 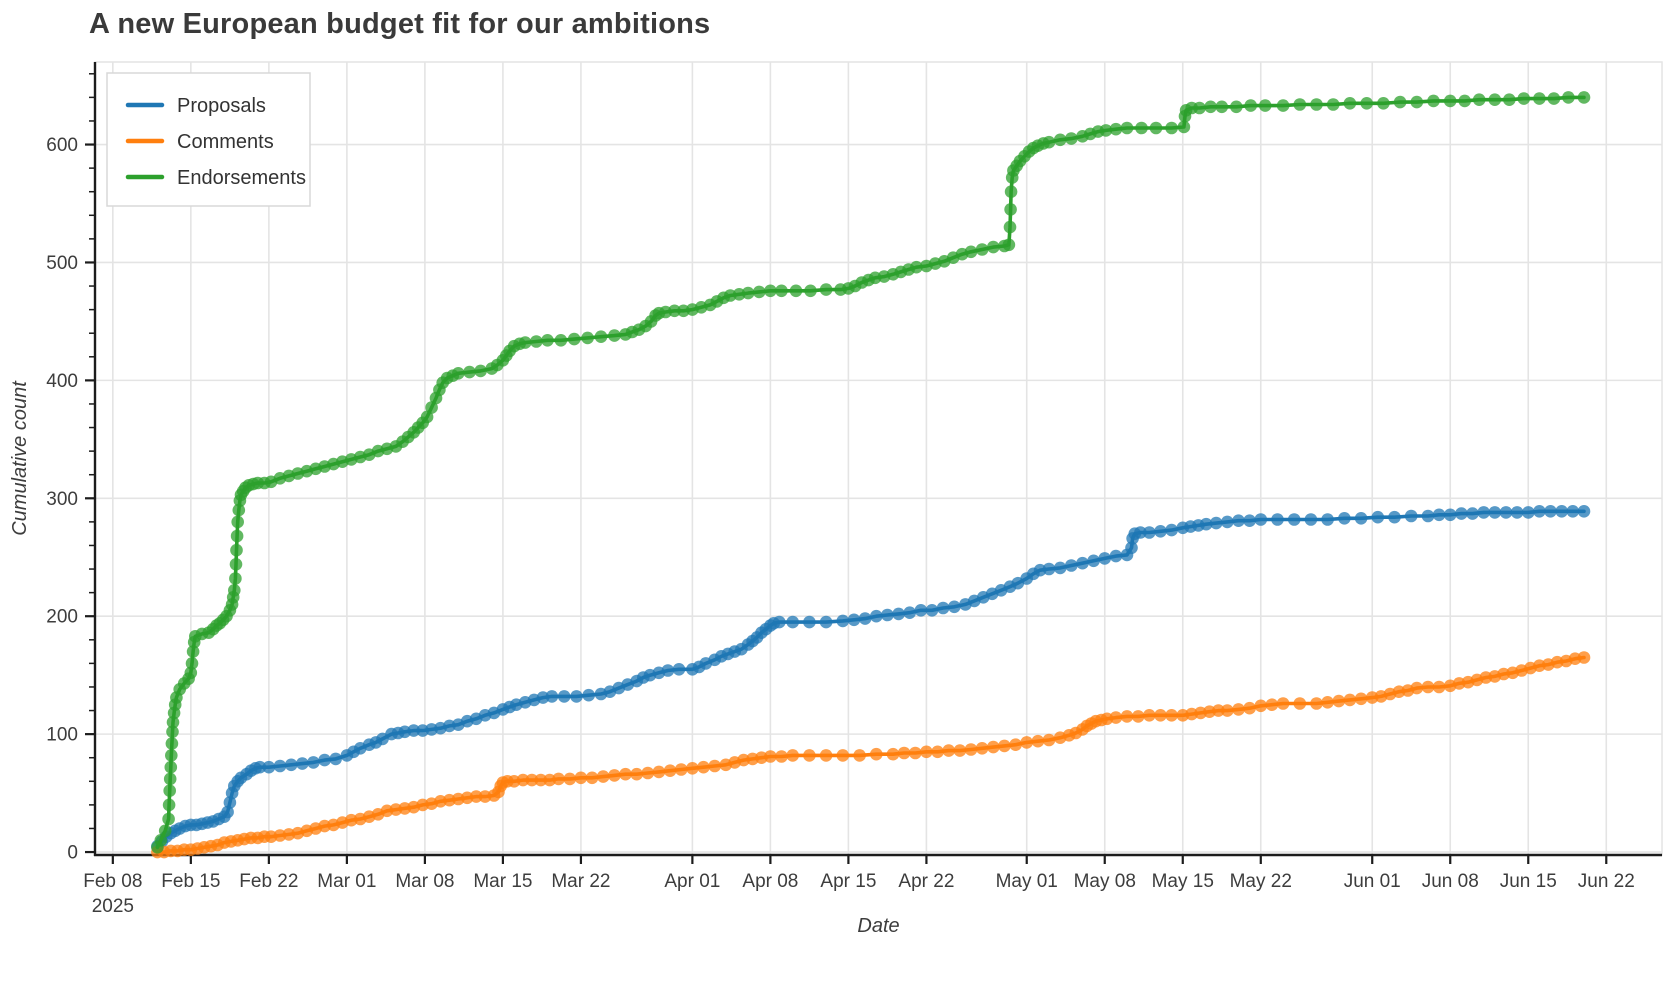 I want to click on x-axis-title: Date, so click(x=878, y=926).